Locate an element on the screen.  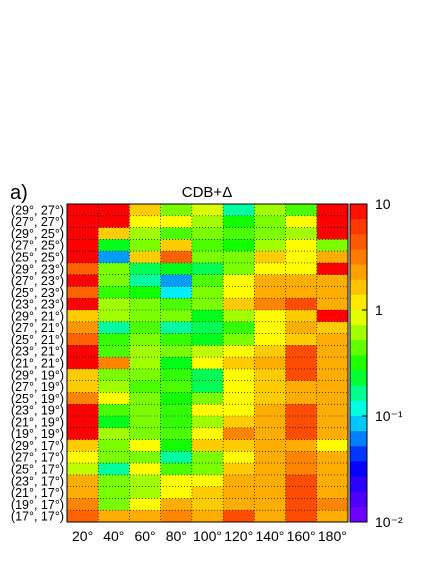
y-tick-label: (25°, 17°) is located at coordinates (37, 470).